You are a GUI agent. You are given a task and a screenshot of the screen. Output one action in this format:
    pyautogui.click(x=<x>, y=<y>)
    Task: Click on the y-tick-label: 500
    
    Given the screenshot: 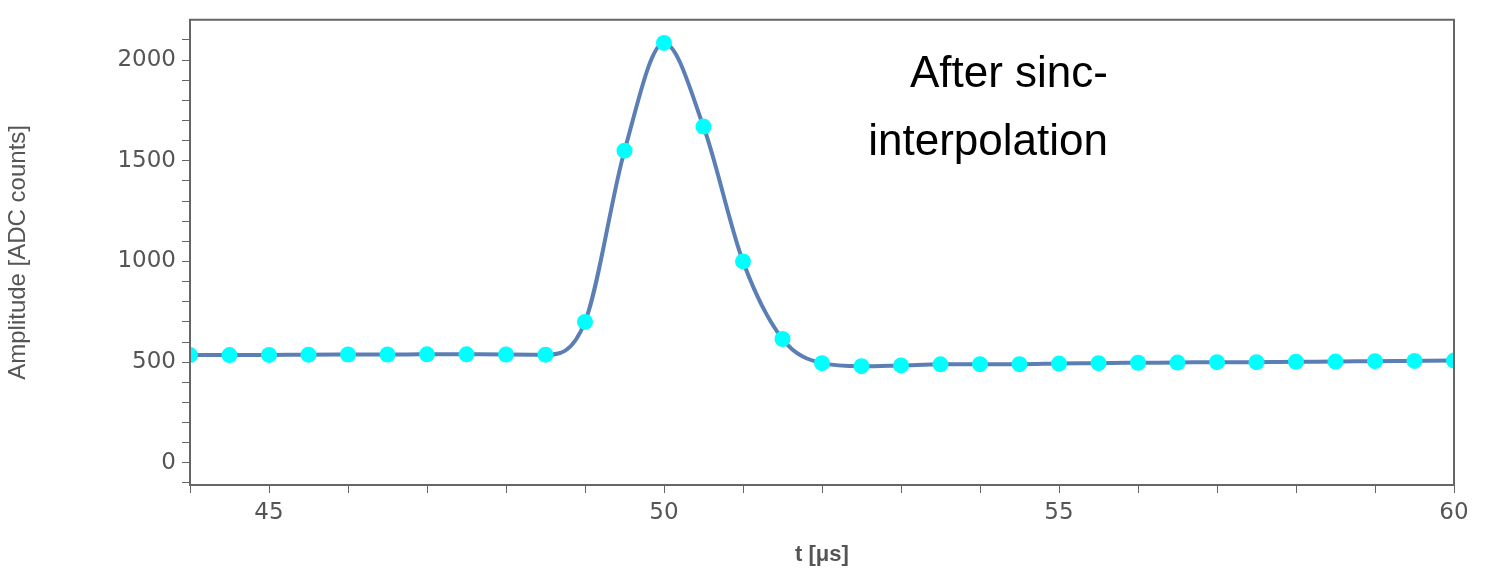 What is the action you would take?
    pyautogui.click(x=154, y=360)
    